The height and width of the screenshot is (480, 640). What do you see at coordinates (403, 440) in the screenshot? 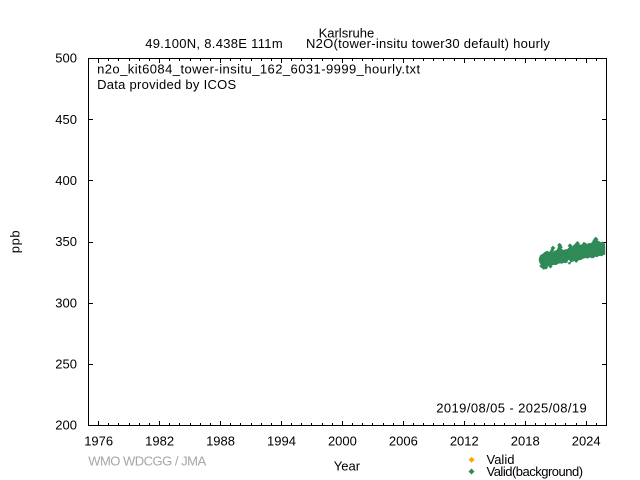
I see `svg-text: 2006` at bounding box center [403, 440].